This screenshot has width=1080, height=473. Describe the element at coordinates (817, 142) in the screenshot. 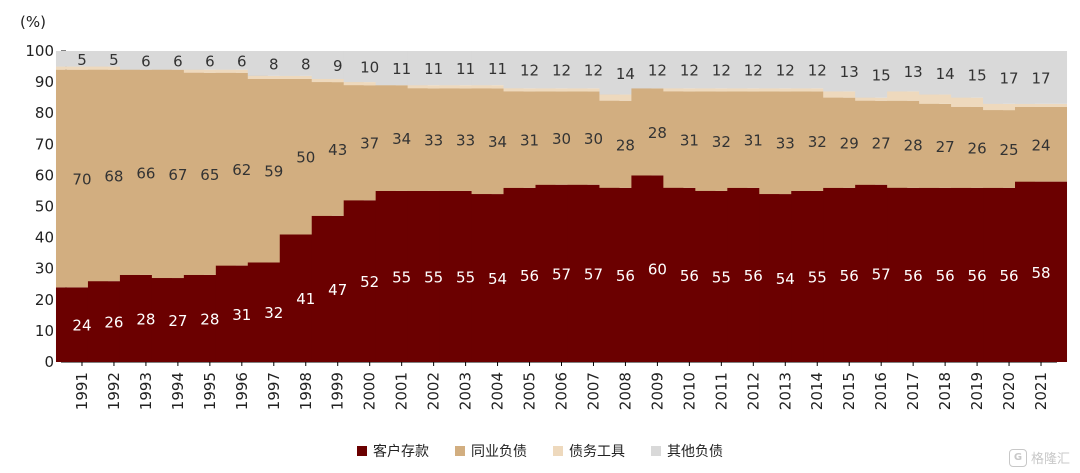

I see `data-label: 32` at that location.